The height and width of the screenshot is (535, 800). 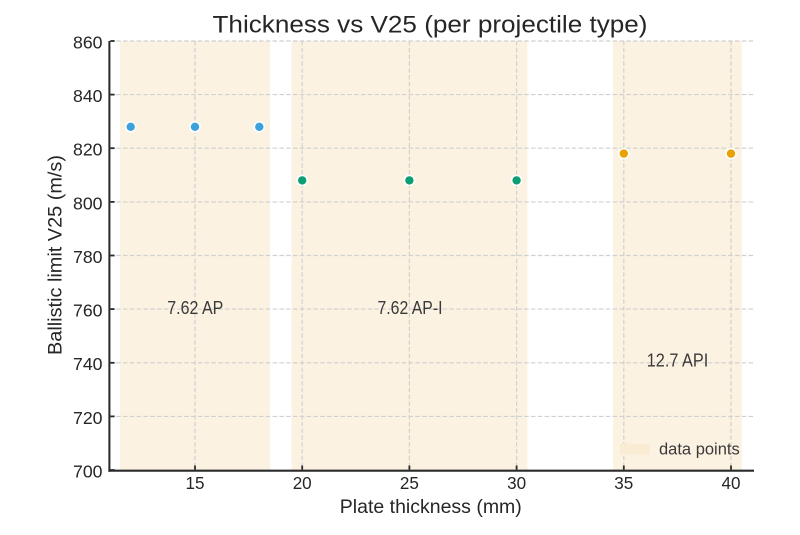 I want to click on svg-text: 860, so click(x=88, y=42).